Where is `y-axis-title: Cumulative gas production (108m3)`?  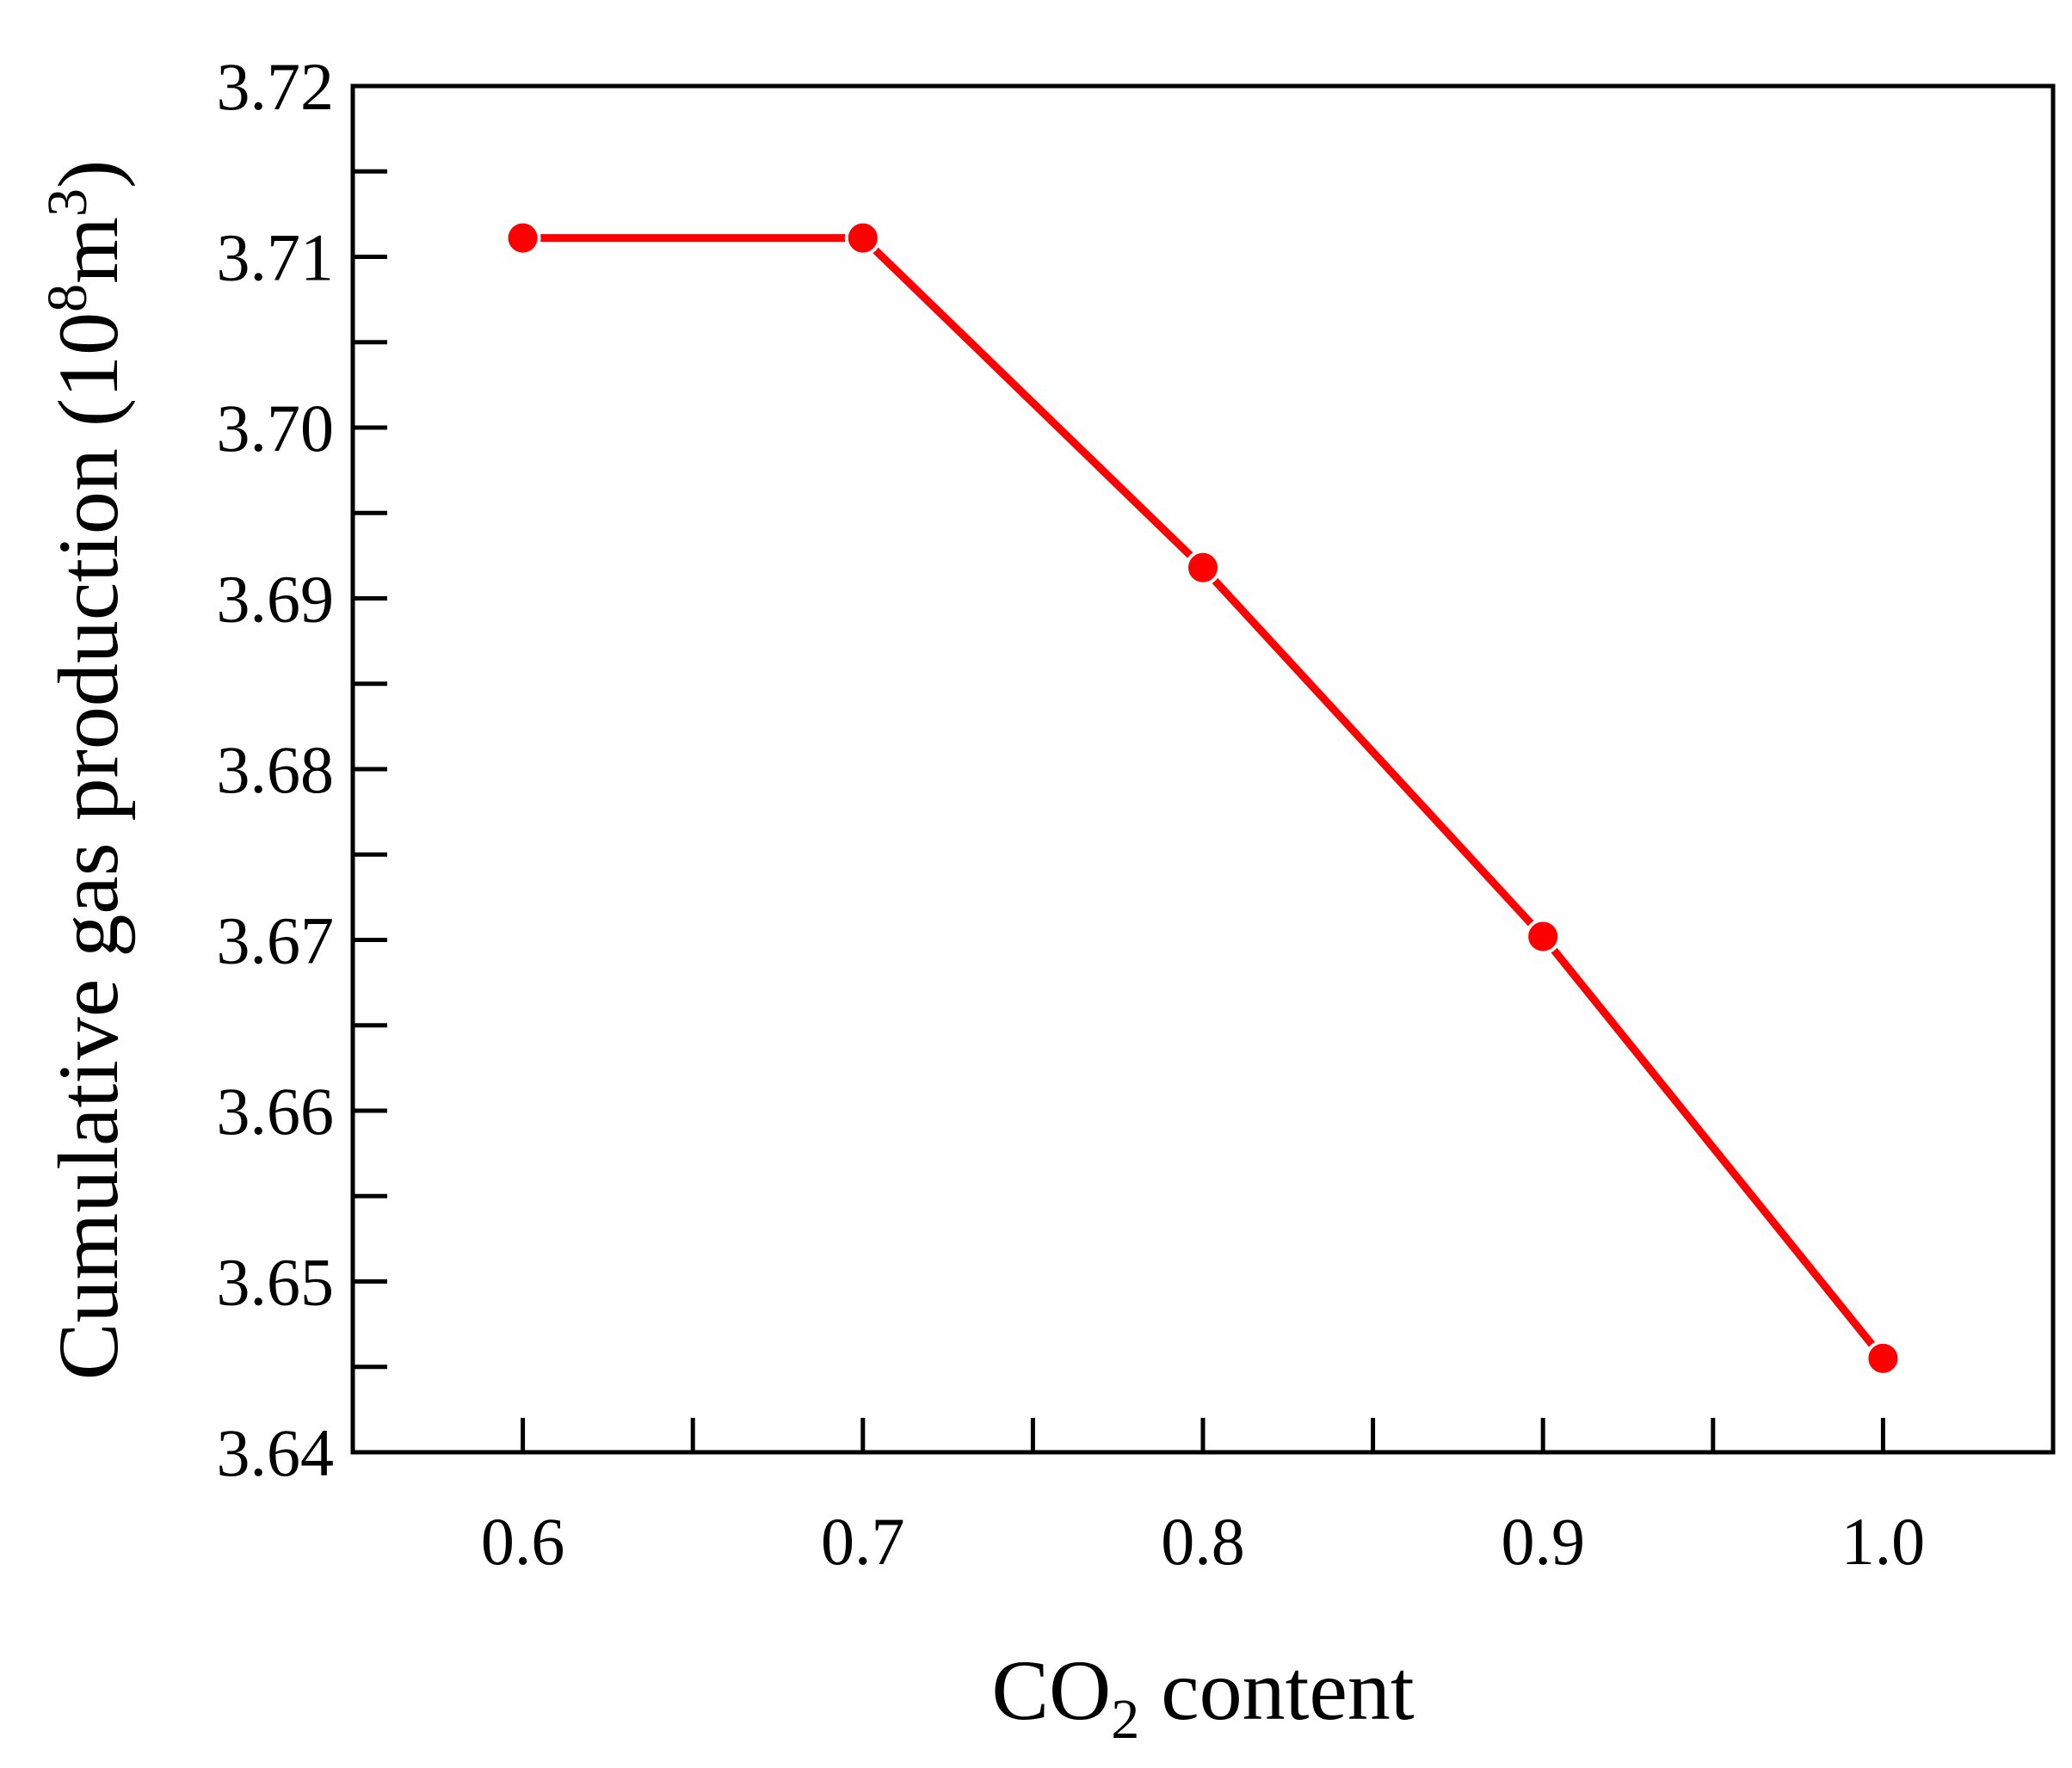 y-axis-title: Cumulative gas production (108m3) is located at coordinates (86, 770).